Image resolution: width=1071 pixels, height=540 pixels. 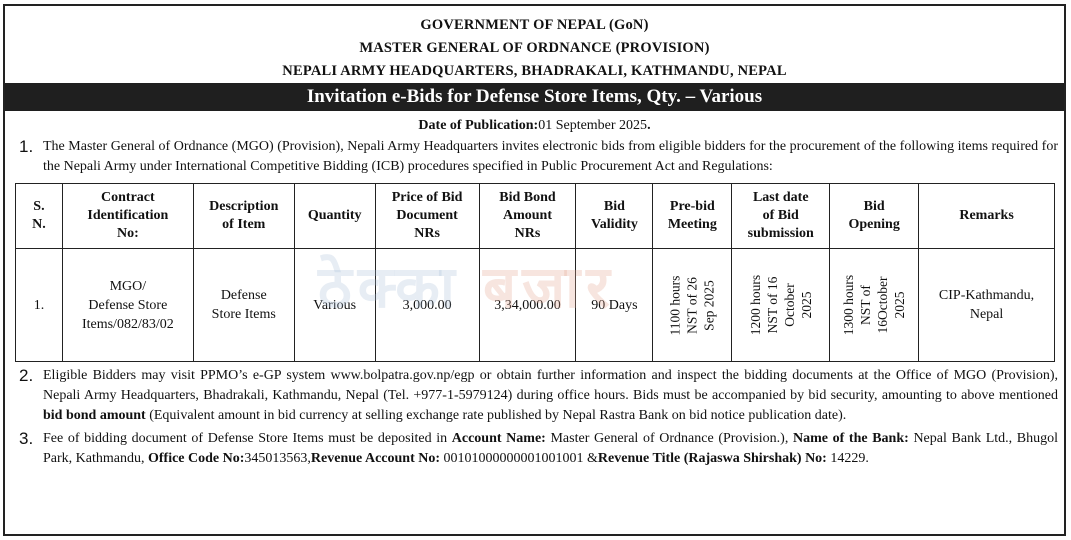 What do you see at coordinates (527, 216) in the screenshot?
I see `header-bid-bond: Bid Bond Amount NRs` at bounding box center [527, 216].